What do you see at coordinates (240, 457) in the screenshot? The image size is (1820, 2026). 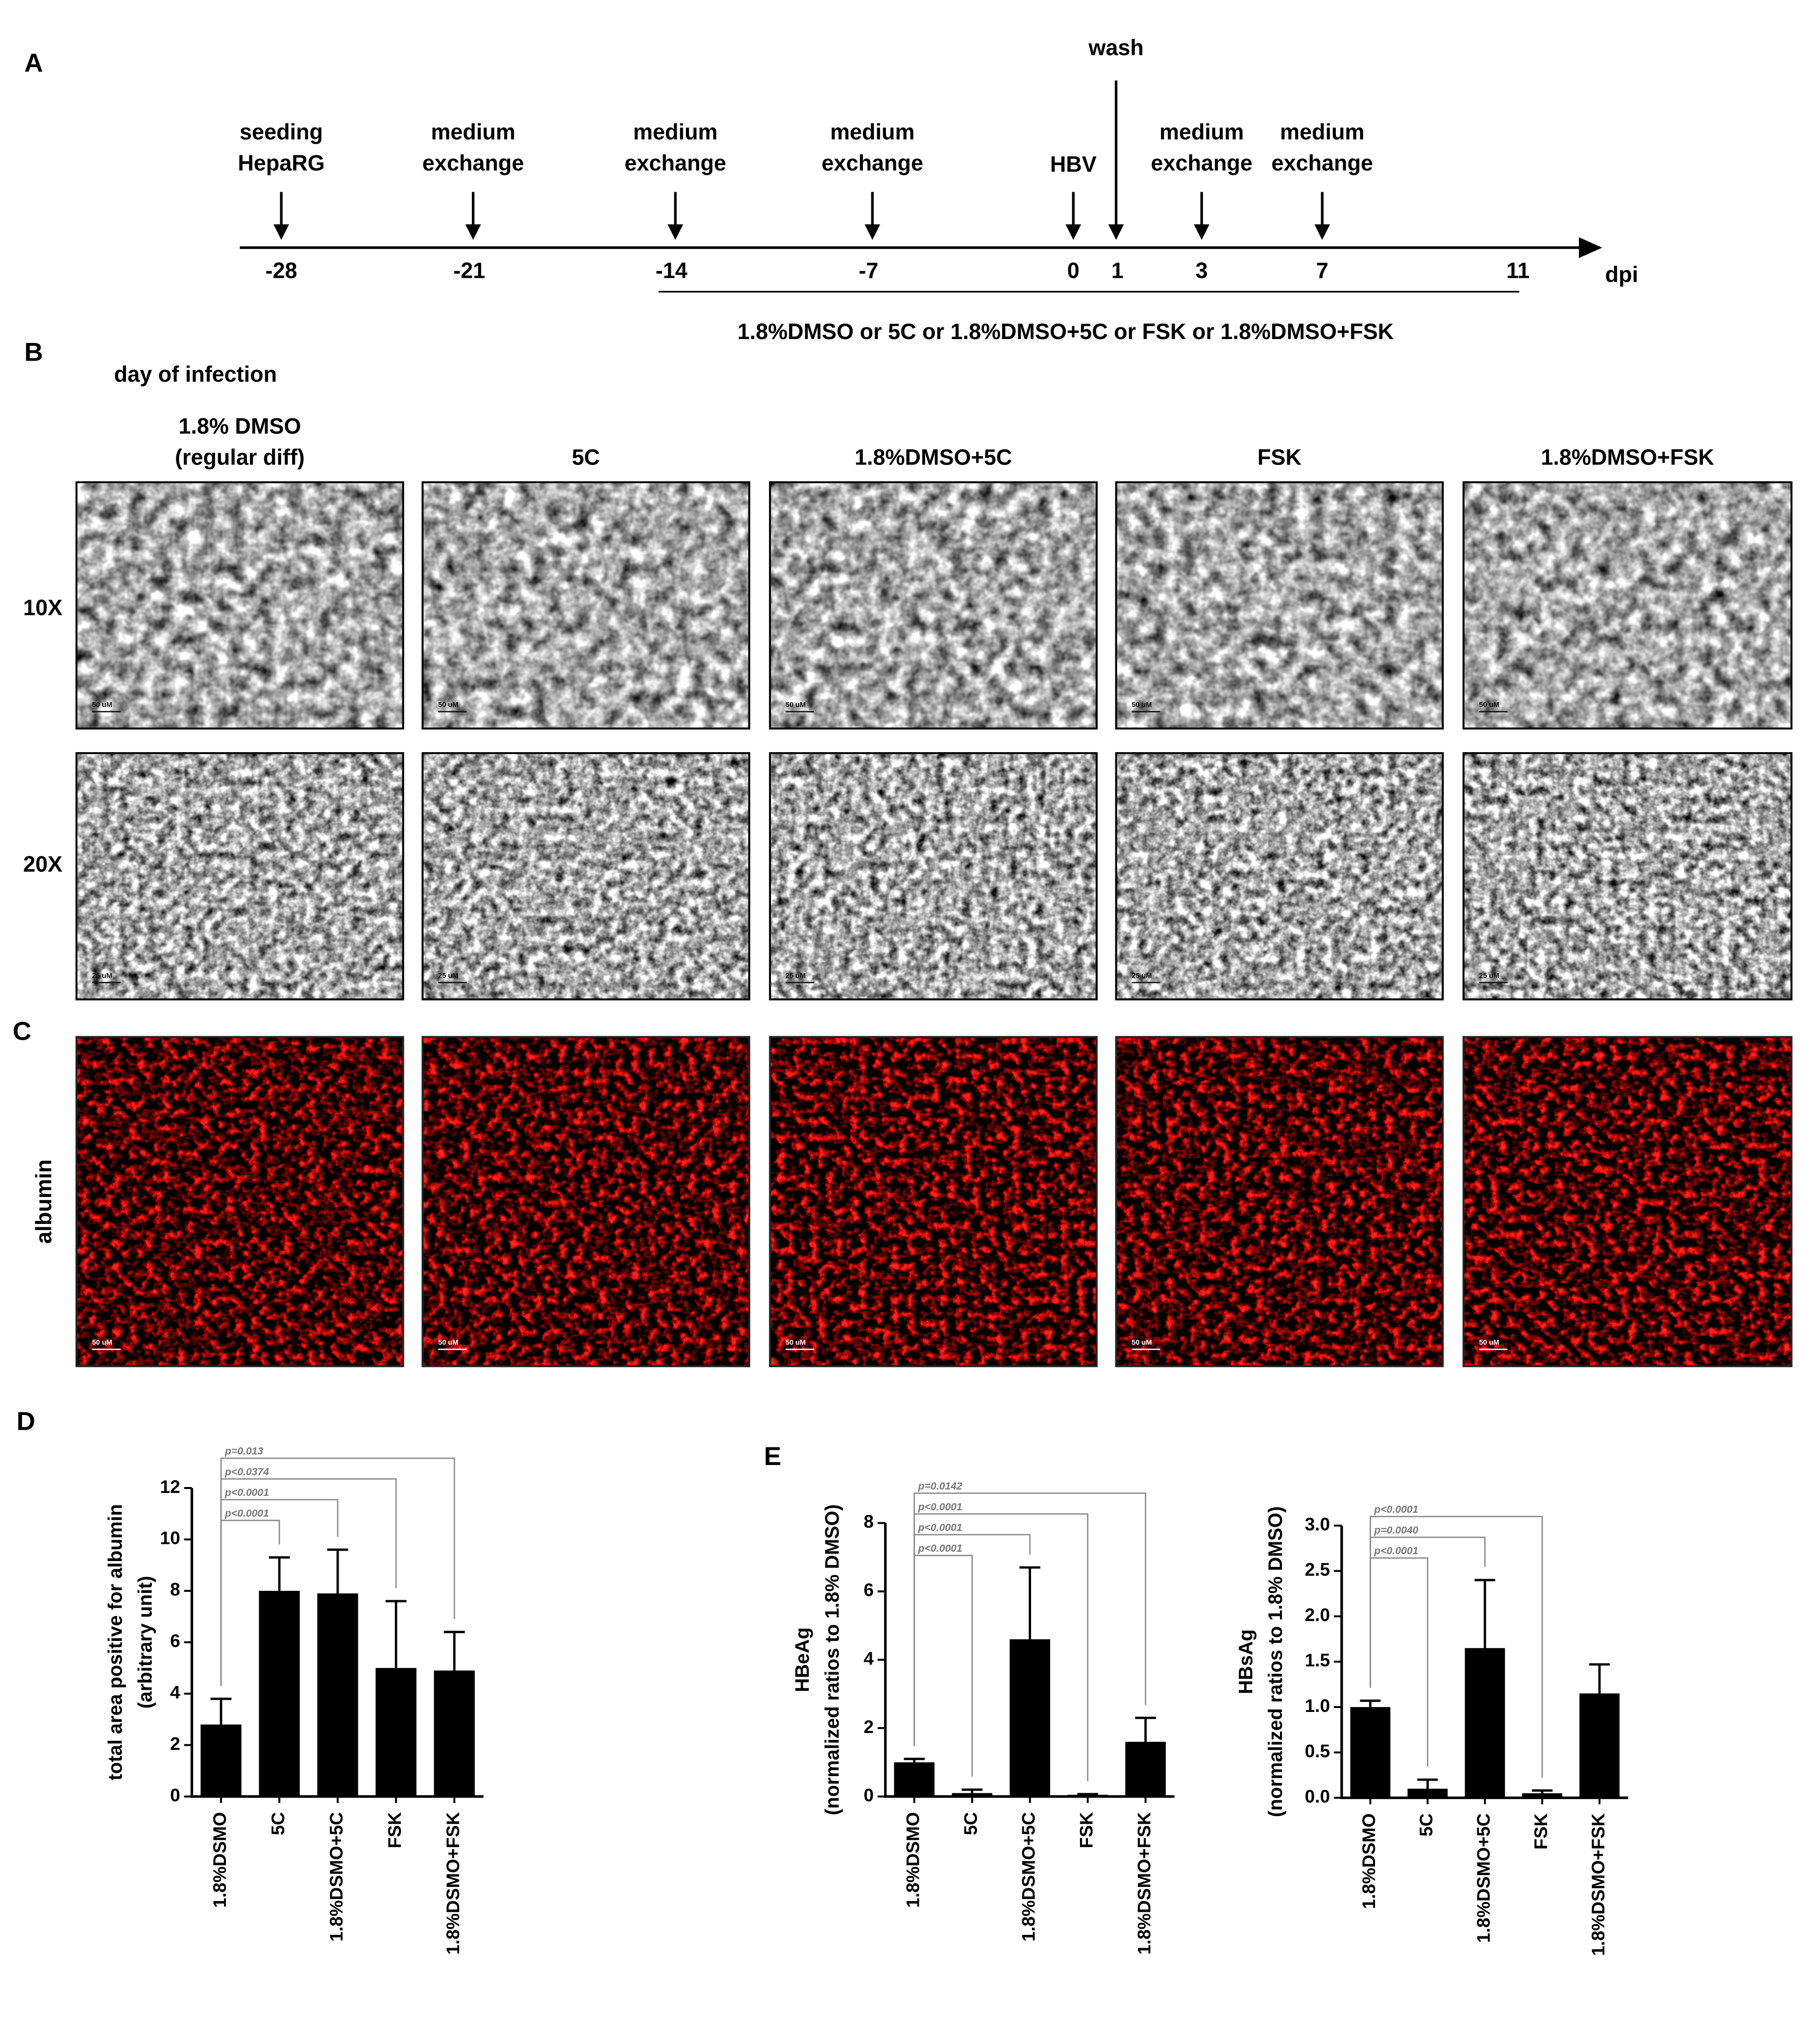 I see `column-header: (regular diff)` at bounding box center [240, 457].